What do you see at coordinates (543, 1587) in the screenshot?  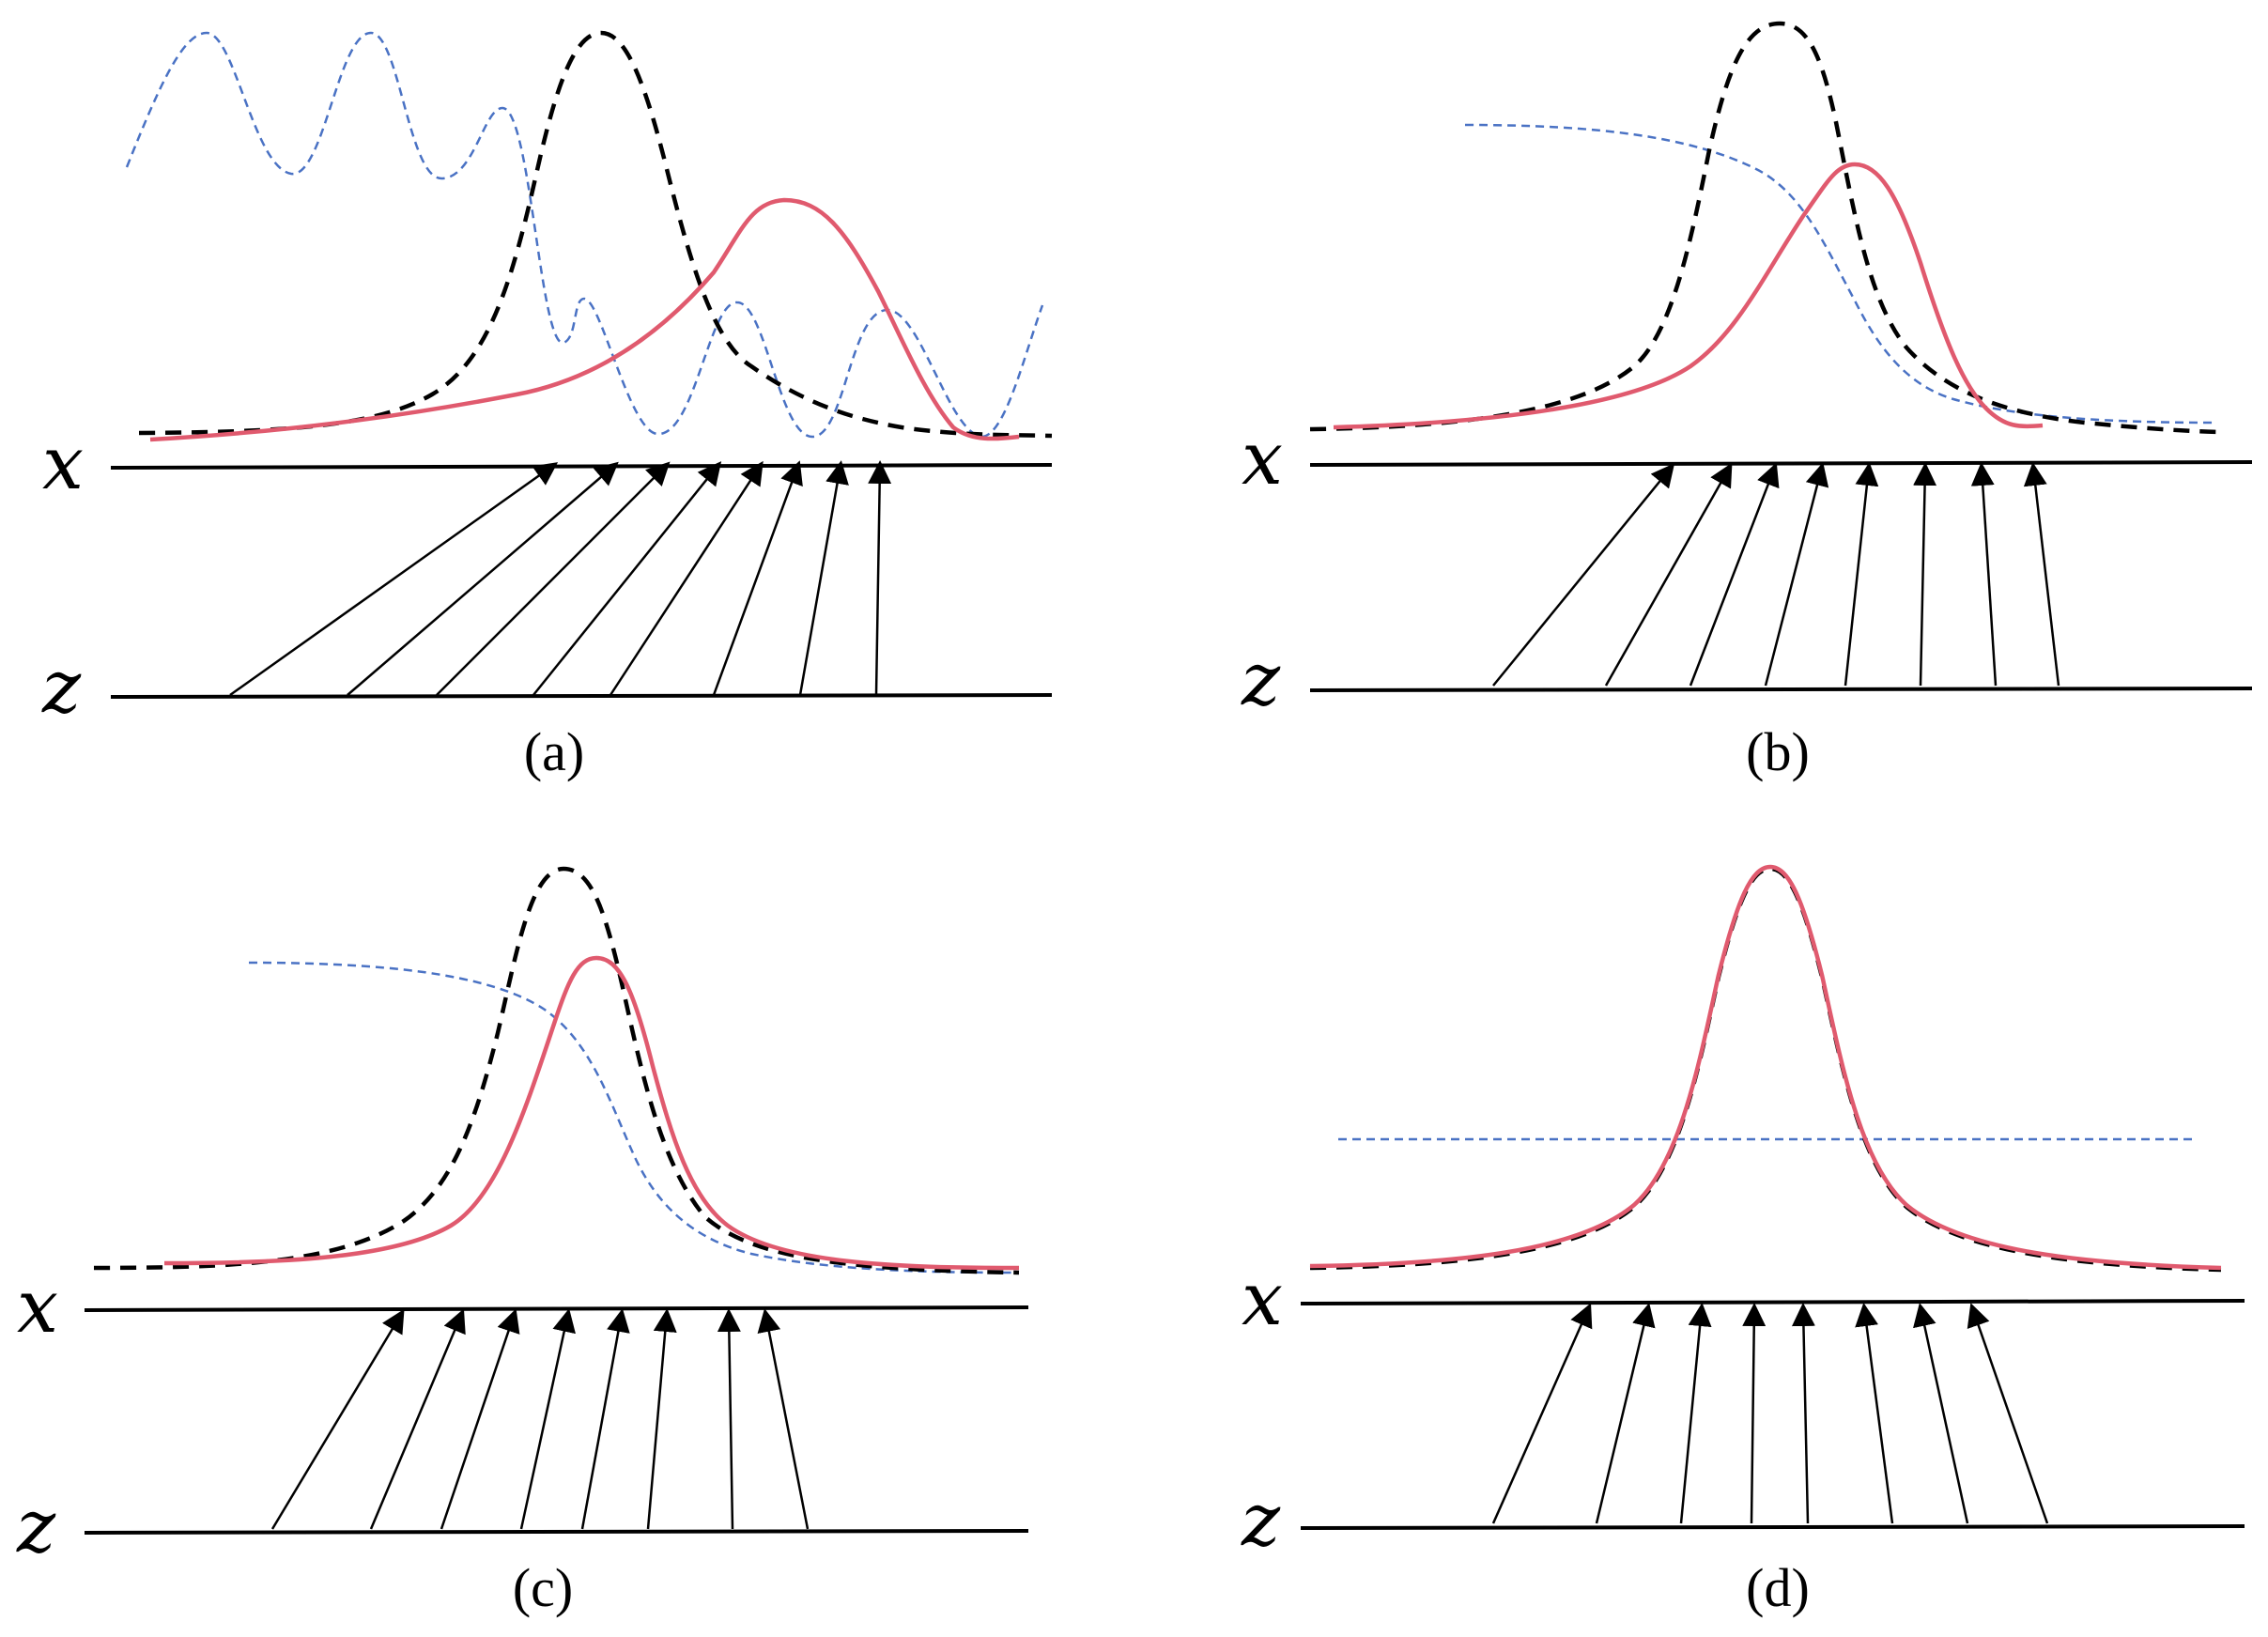 I see `panel-caption: (c)` at bounding box center [543, 1587].